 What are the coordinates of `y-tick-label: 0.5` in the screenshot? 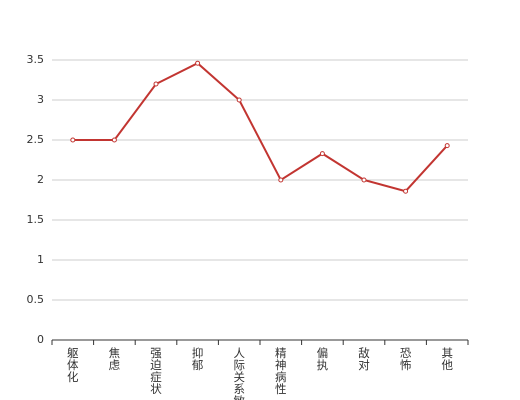 It's located at (36, 299).